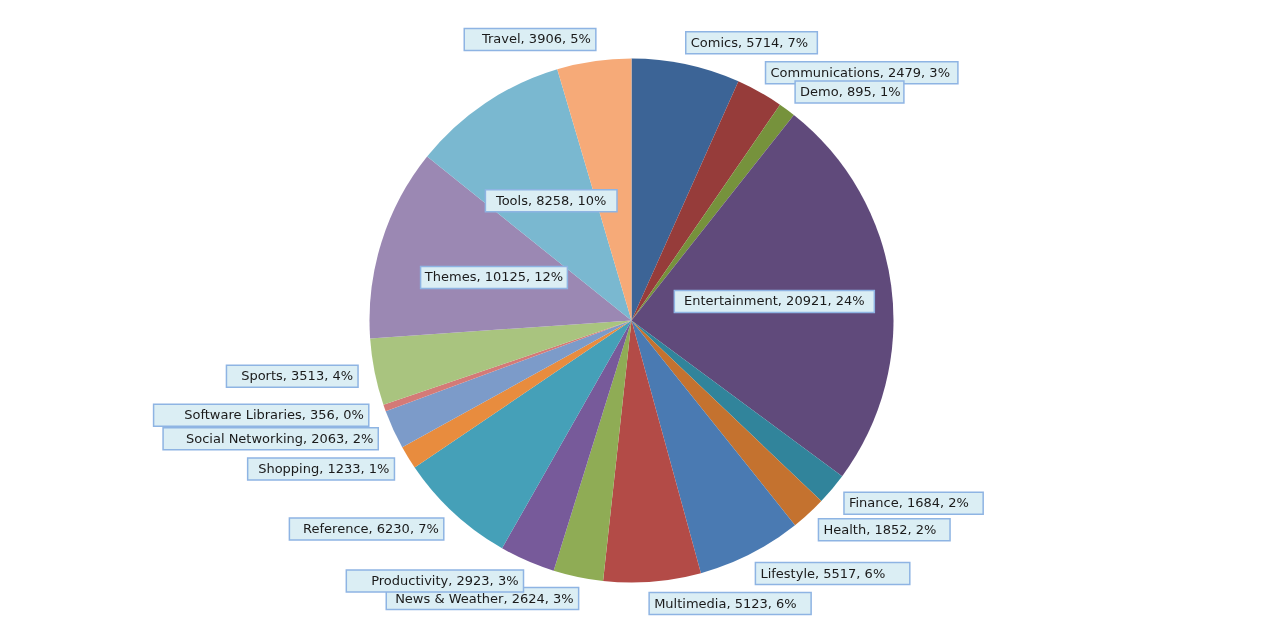  Describe the element at coordinates (445, 581) in the screenshot. I see `slice-label: Productivity, 2923, 3%` at that location.